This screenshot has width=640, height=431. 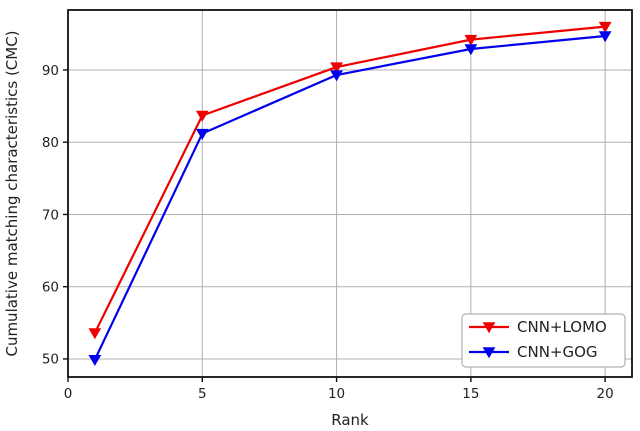 What do you see at coordinates (562, 327) in the screenshot?
I see `legend-label-cnn-lomo: CNN+LOMO` at bounding box center [562, 327].